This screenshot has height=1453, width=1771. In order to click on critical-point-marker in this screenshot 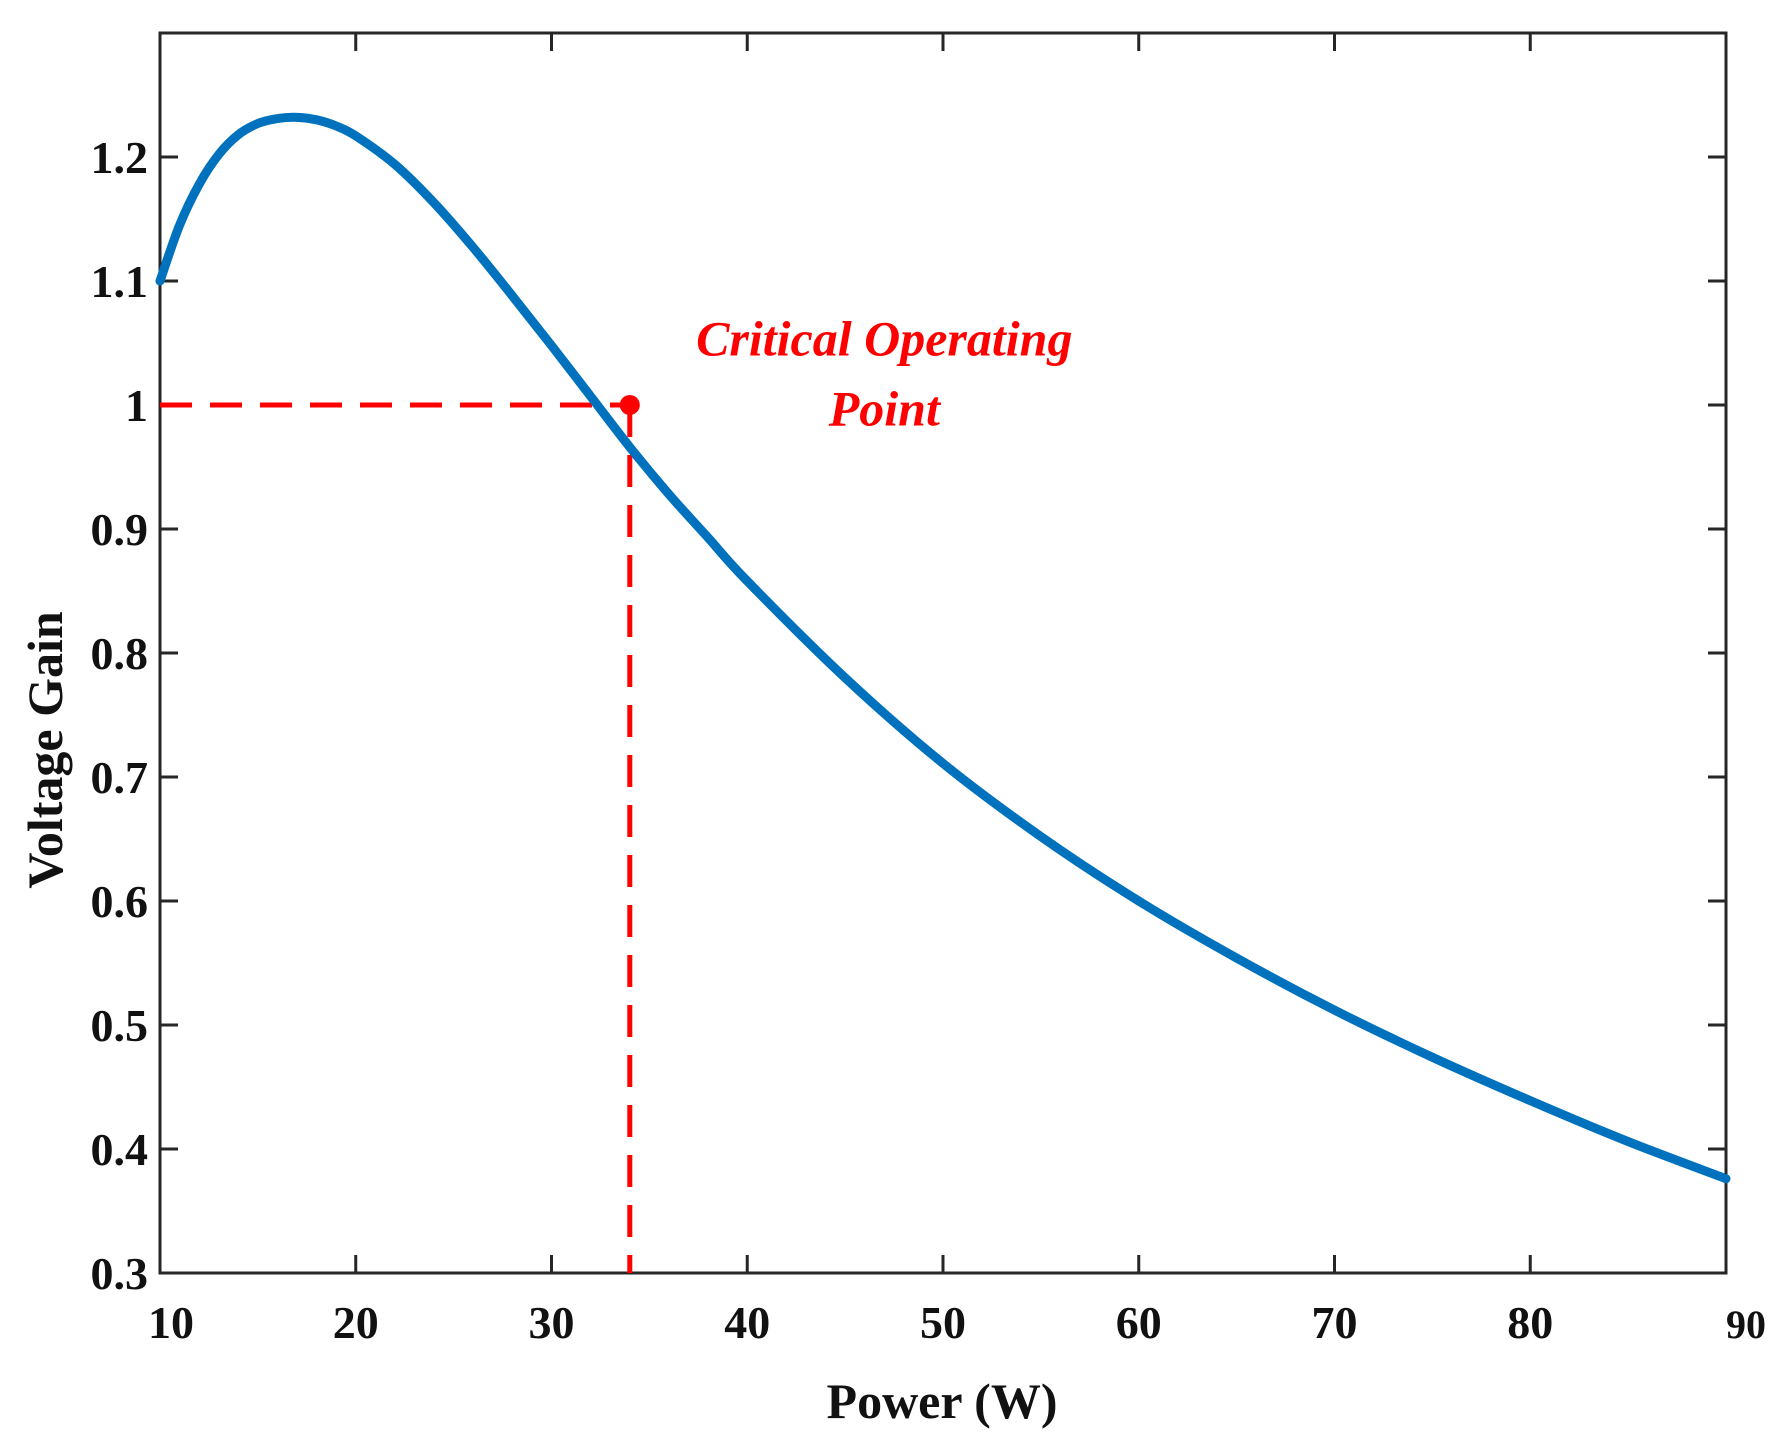, I will do `click(629, 405)`.